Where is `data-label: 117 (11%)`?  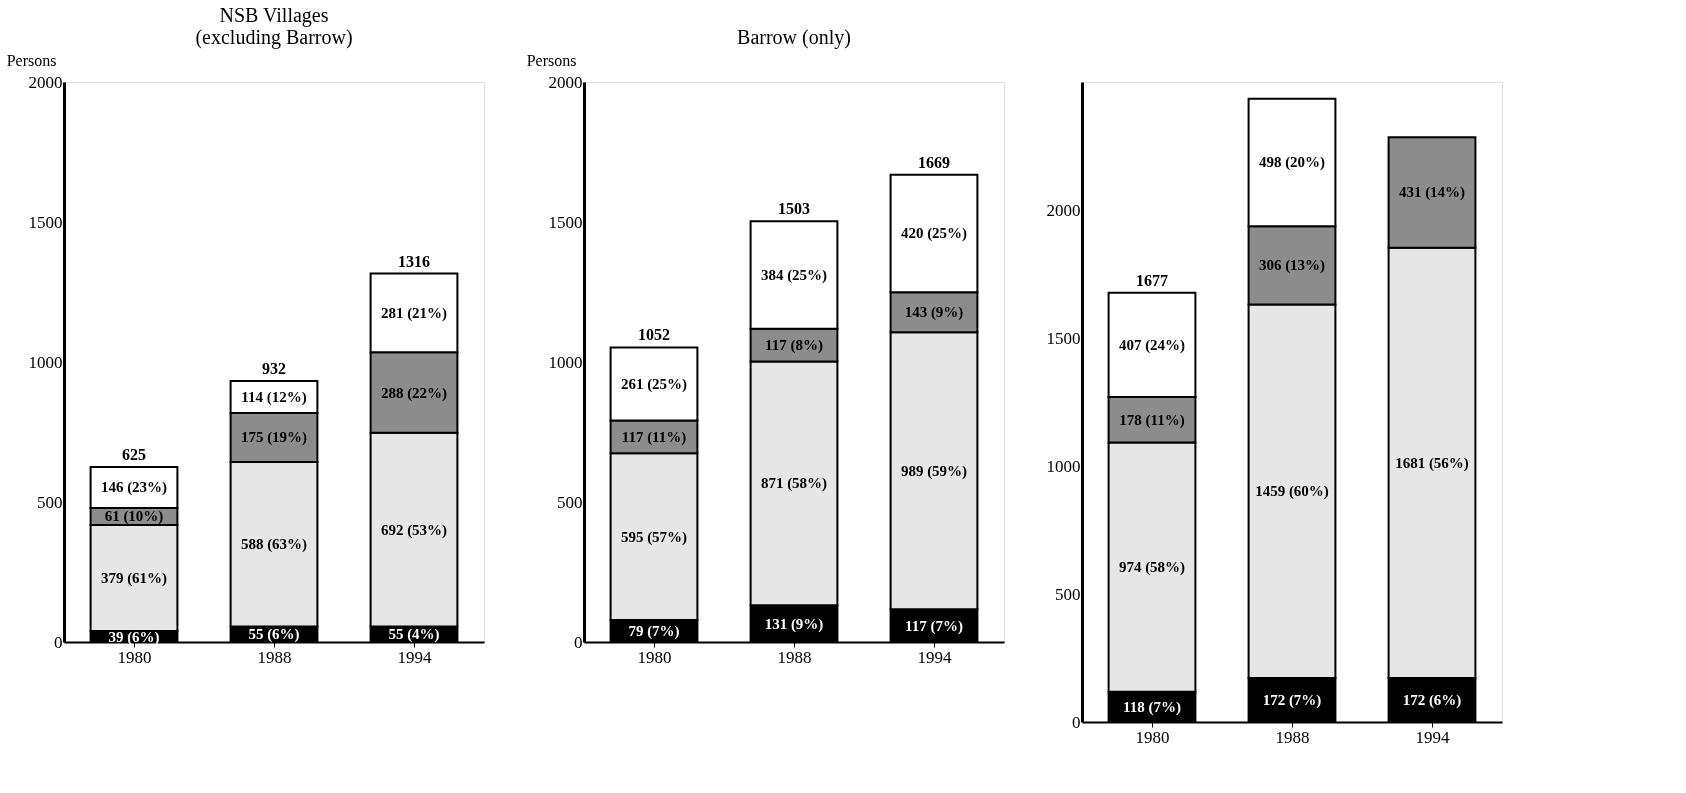
data-label: 117 (11%) is located at coordinates (654, 437).